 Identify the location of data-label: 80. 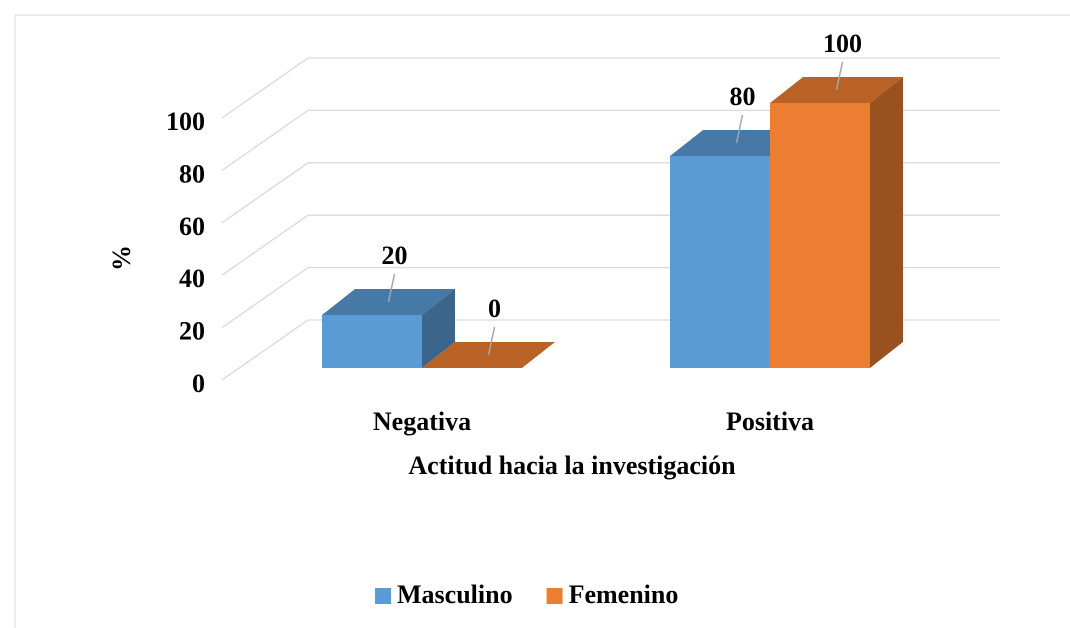
(743, 96).